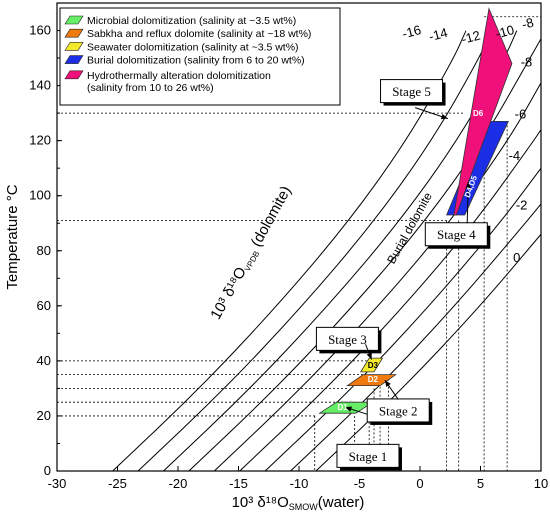  I want to click on y-tick-label: 0, so click(47, 470).